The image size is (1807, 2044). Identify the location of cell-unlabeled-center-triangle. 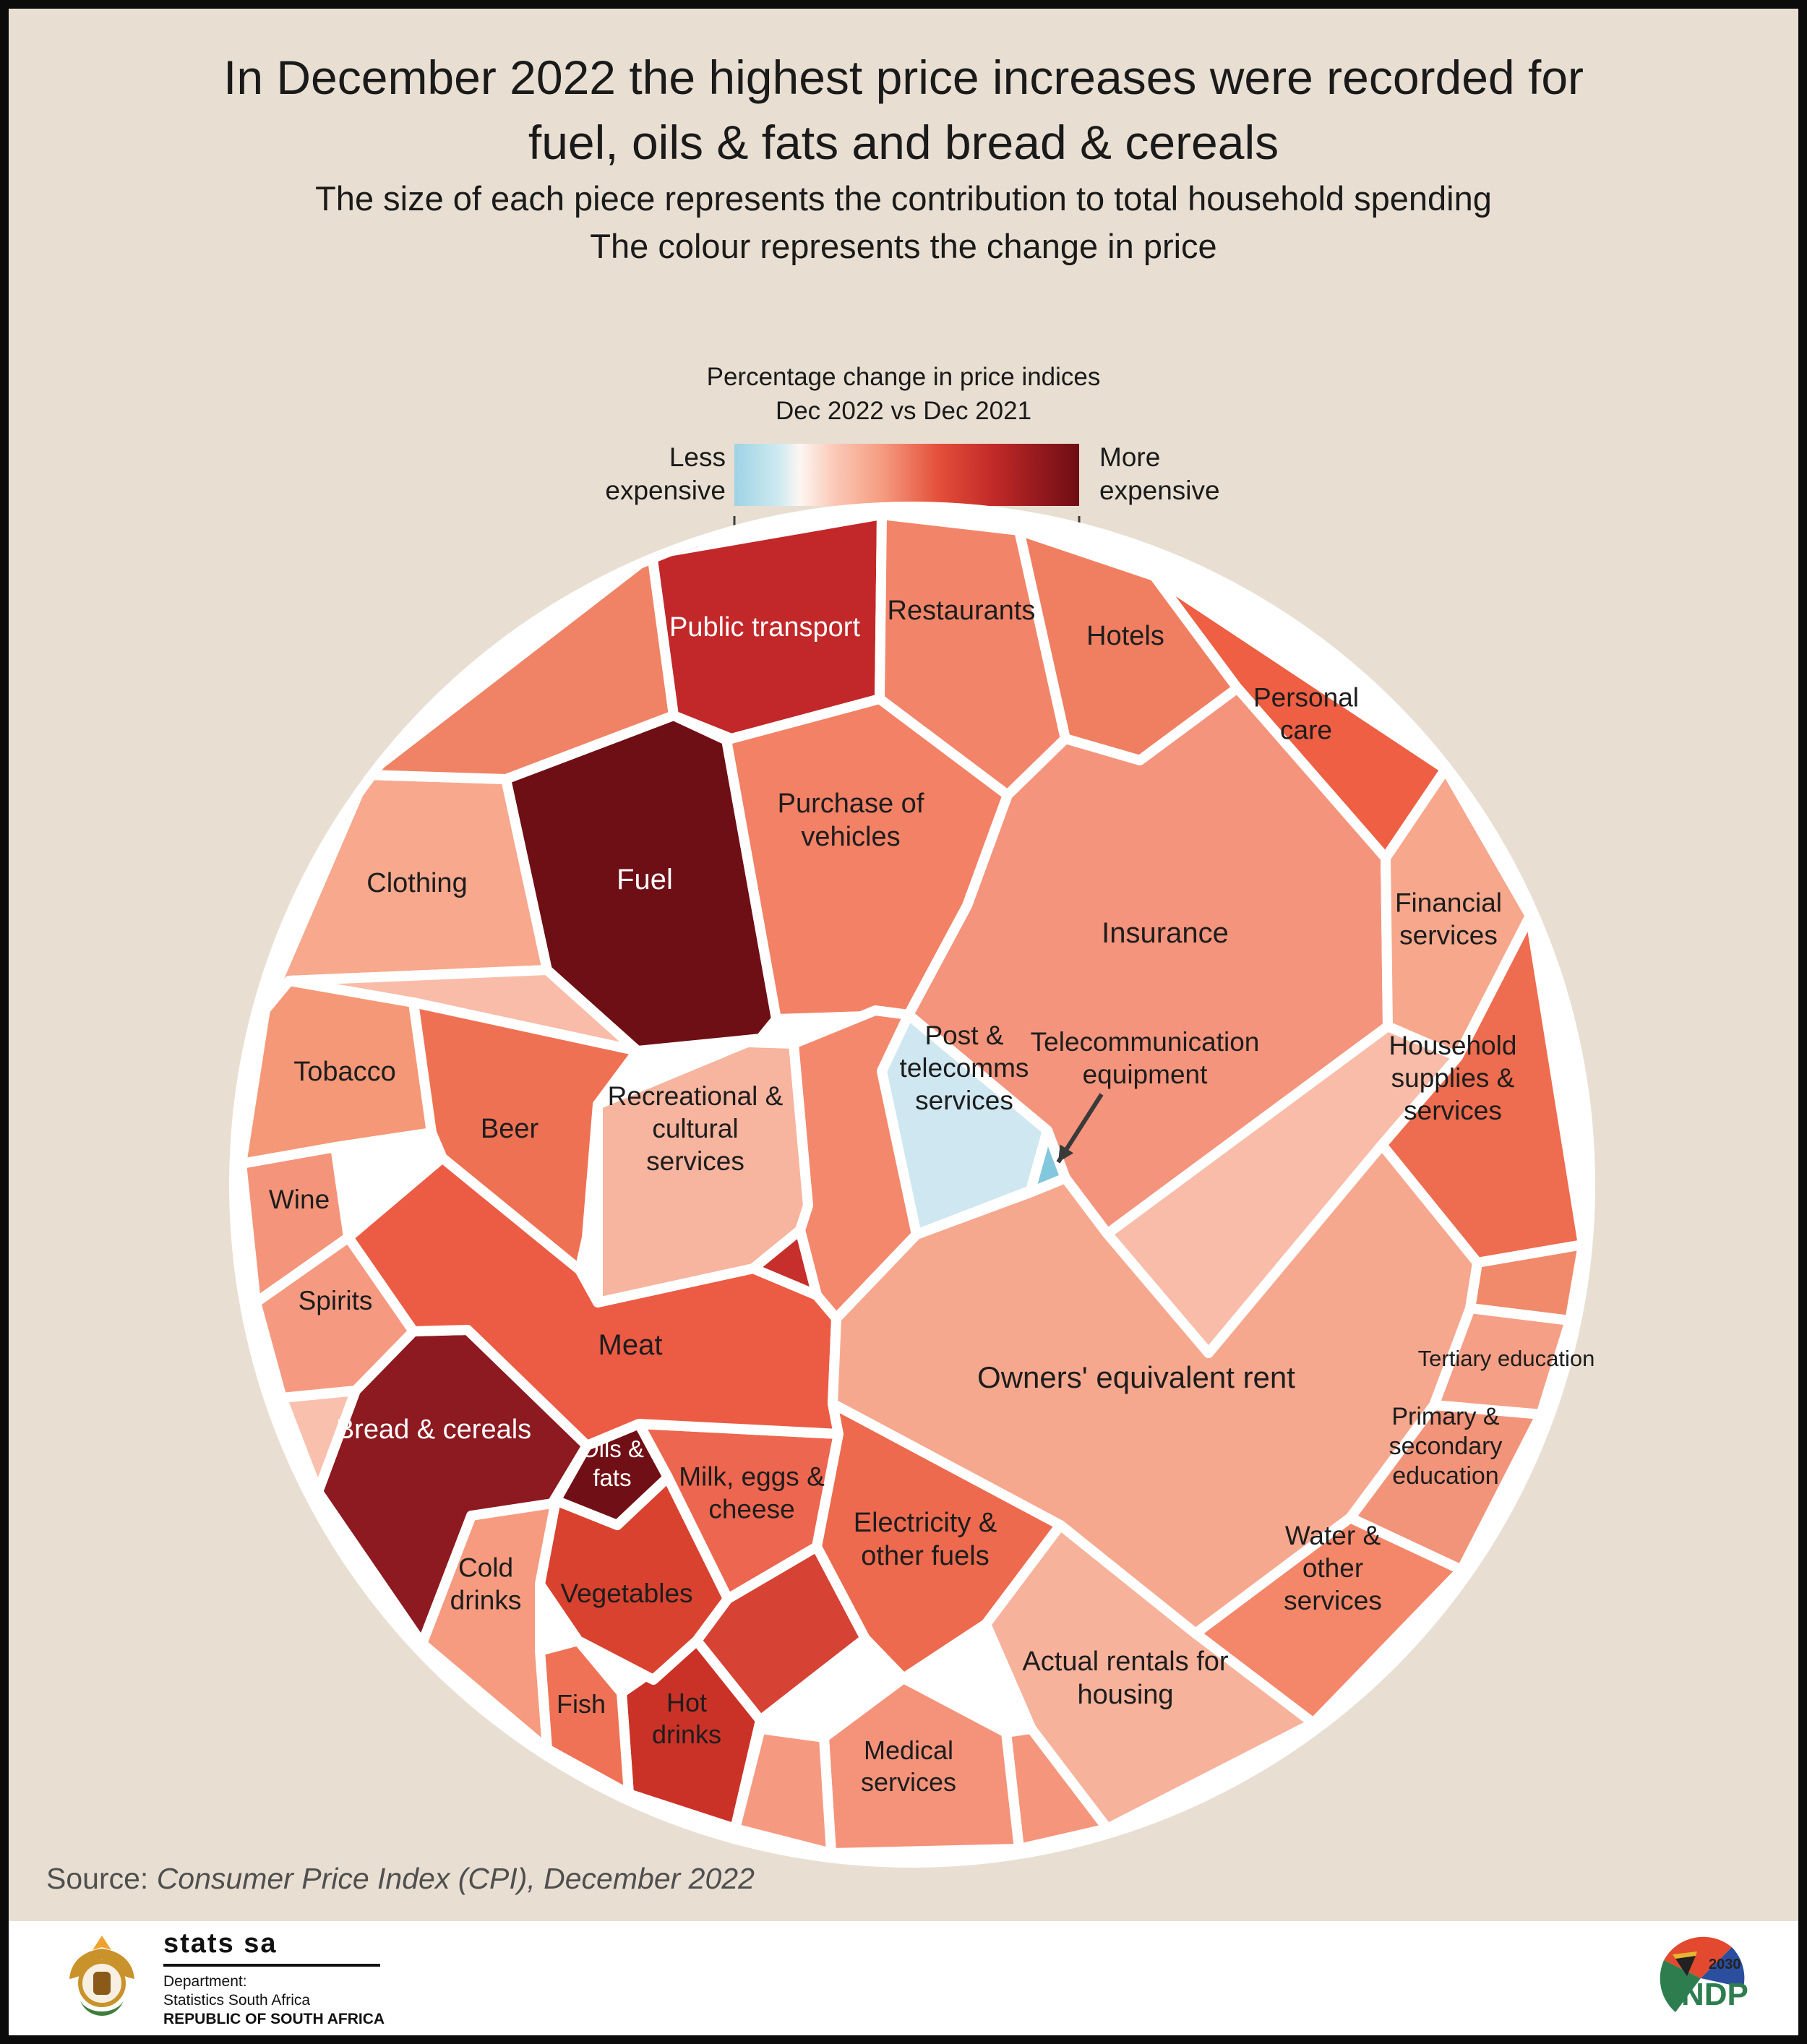
(785, 1262).